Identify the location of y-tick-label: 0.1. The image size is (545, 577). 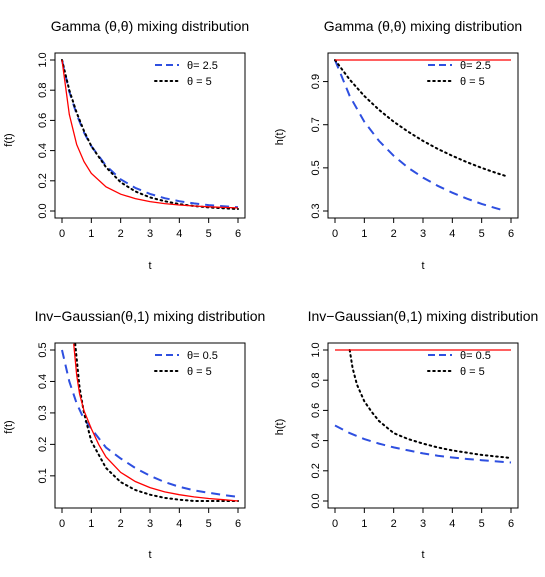
(43, 475).